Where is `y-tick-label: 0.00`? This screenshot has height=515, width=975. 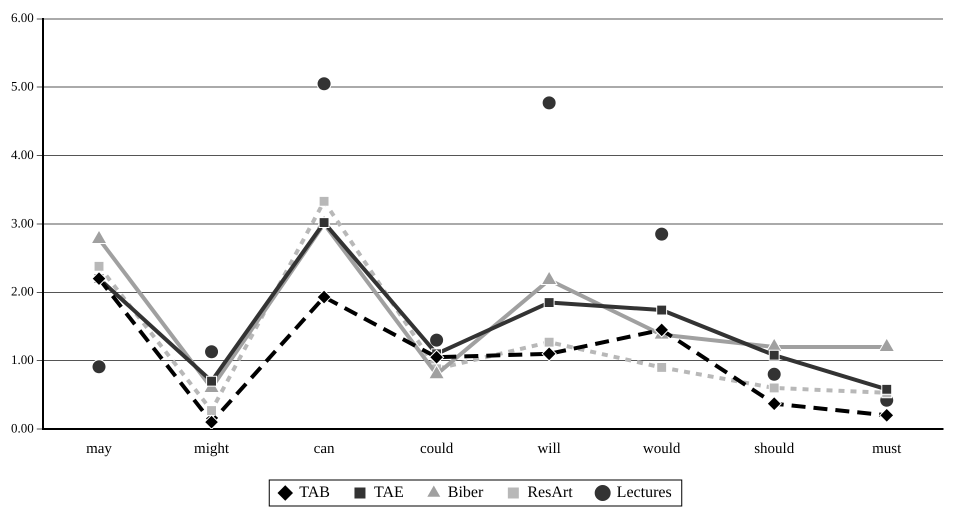 y-tick-label: 0.00 is located at coordinates (22, 428).